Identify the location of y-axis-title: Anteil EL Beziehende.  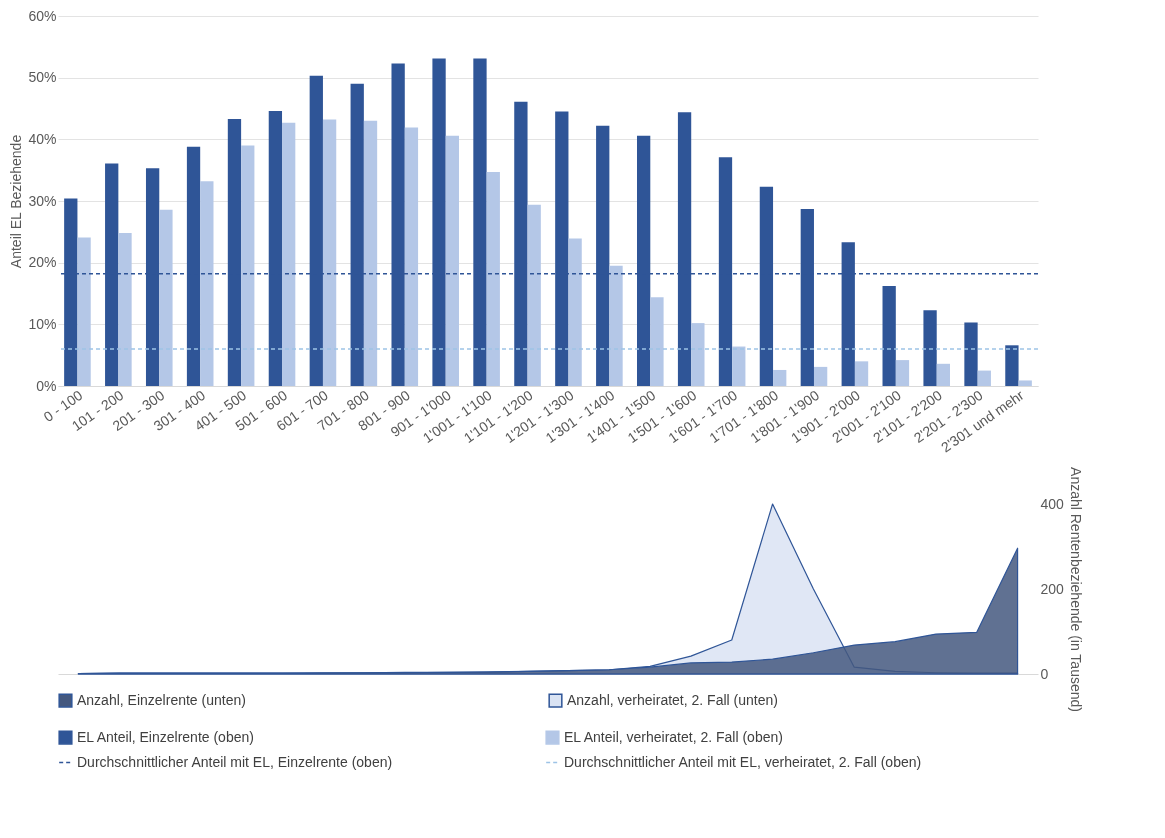
(16, 201).